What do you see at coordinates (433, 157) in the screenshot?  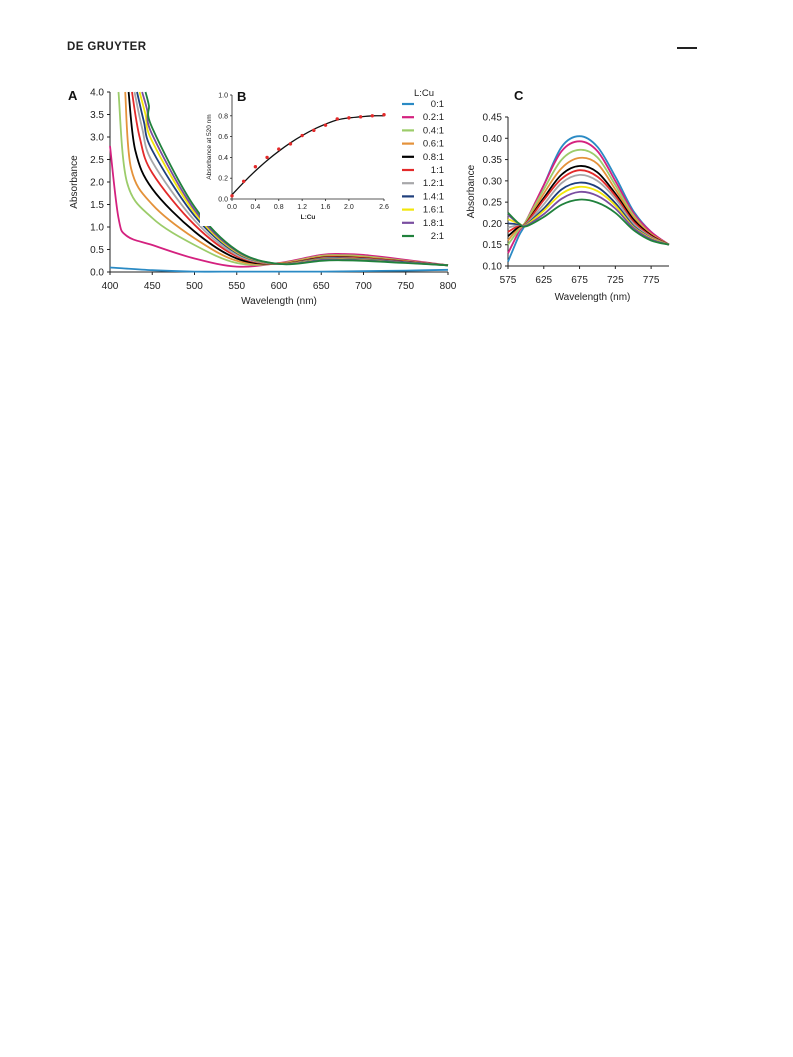 I see `legend-label: 0.8:1` at bounding box center [433, 157].